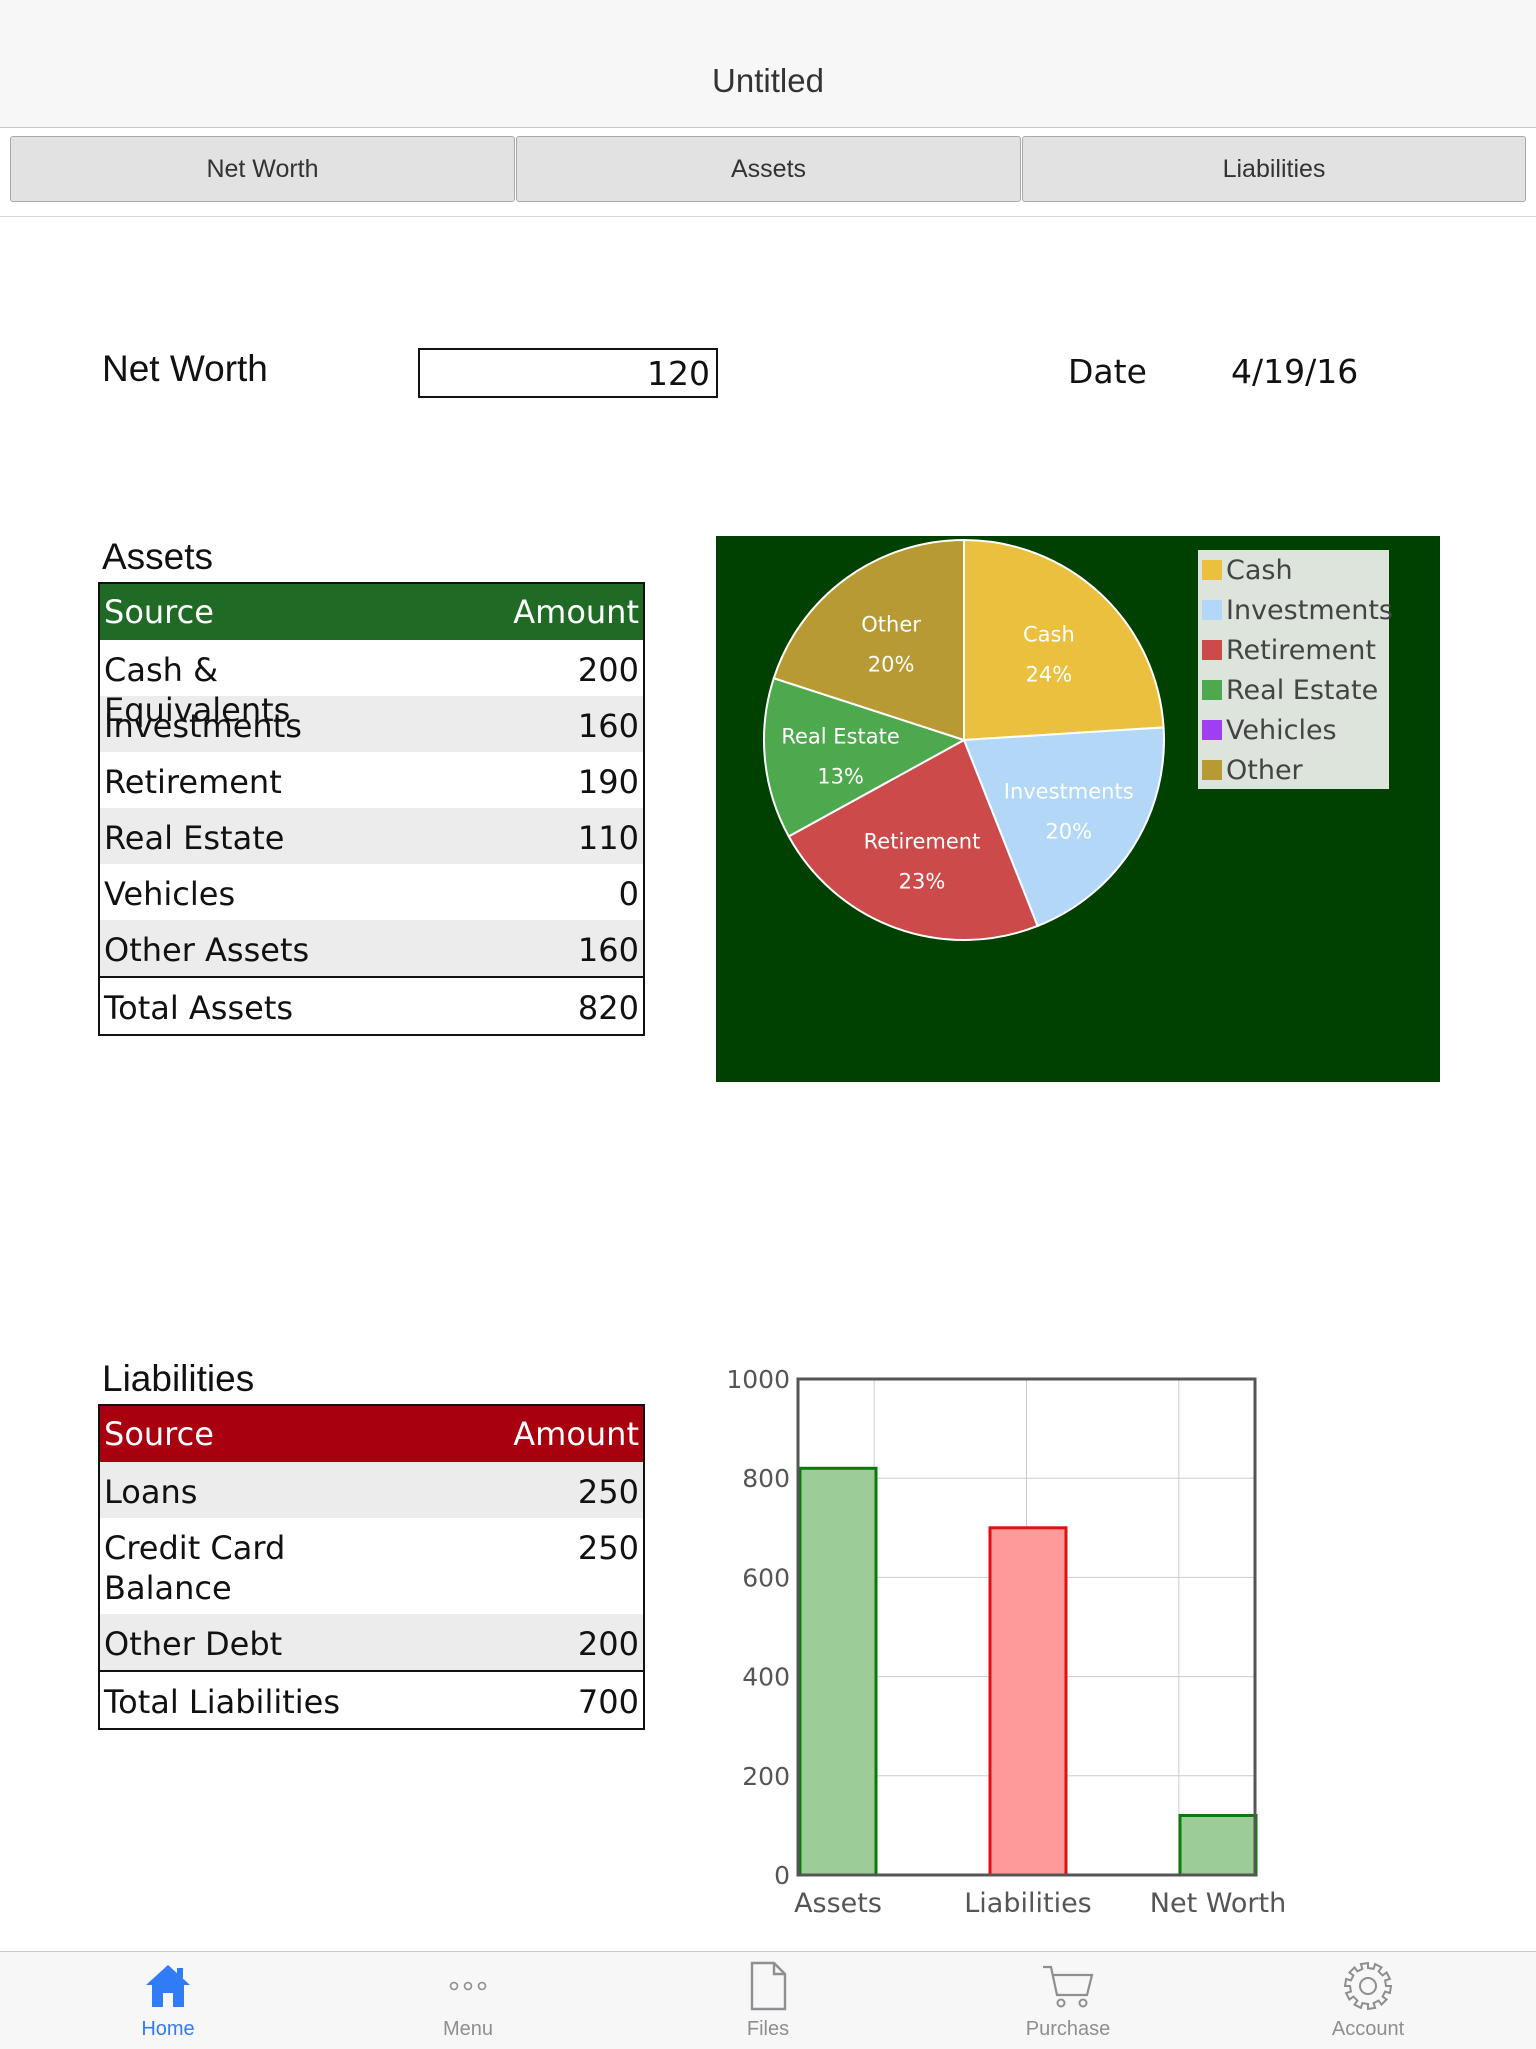 This screenshot has height=2049, width=1536. I want to click on liabilities-header-row: Source Amount, so click(371, 1434).